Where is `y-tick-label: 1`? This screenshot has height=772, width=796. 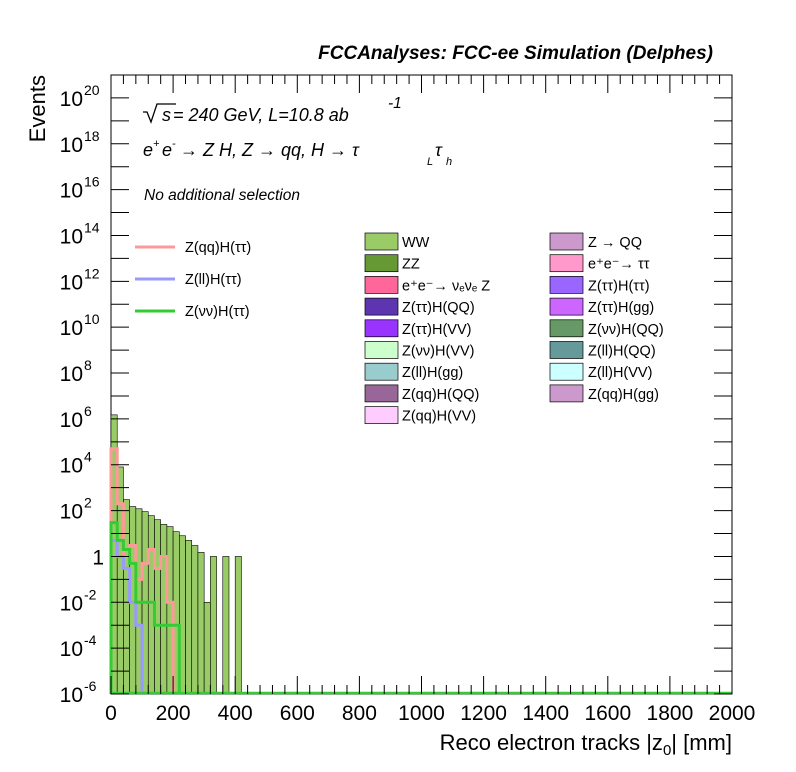 y-tick-label: 1 is located at coordinates (98, 557).